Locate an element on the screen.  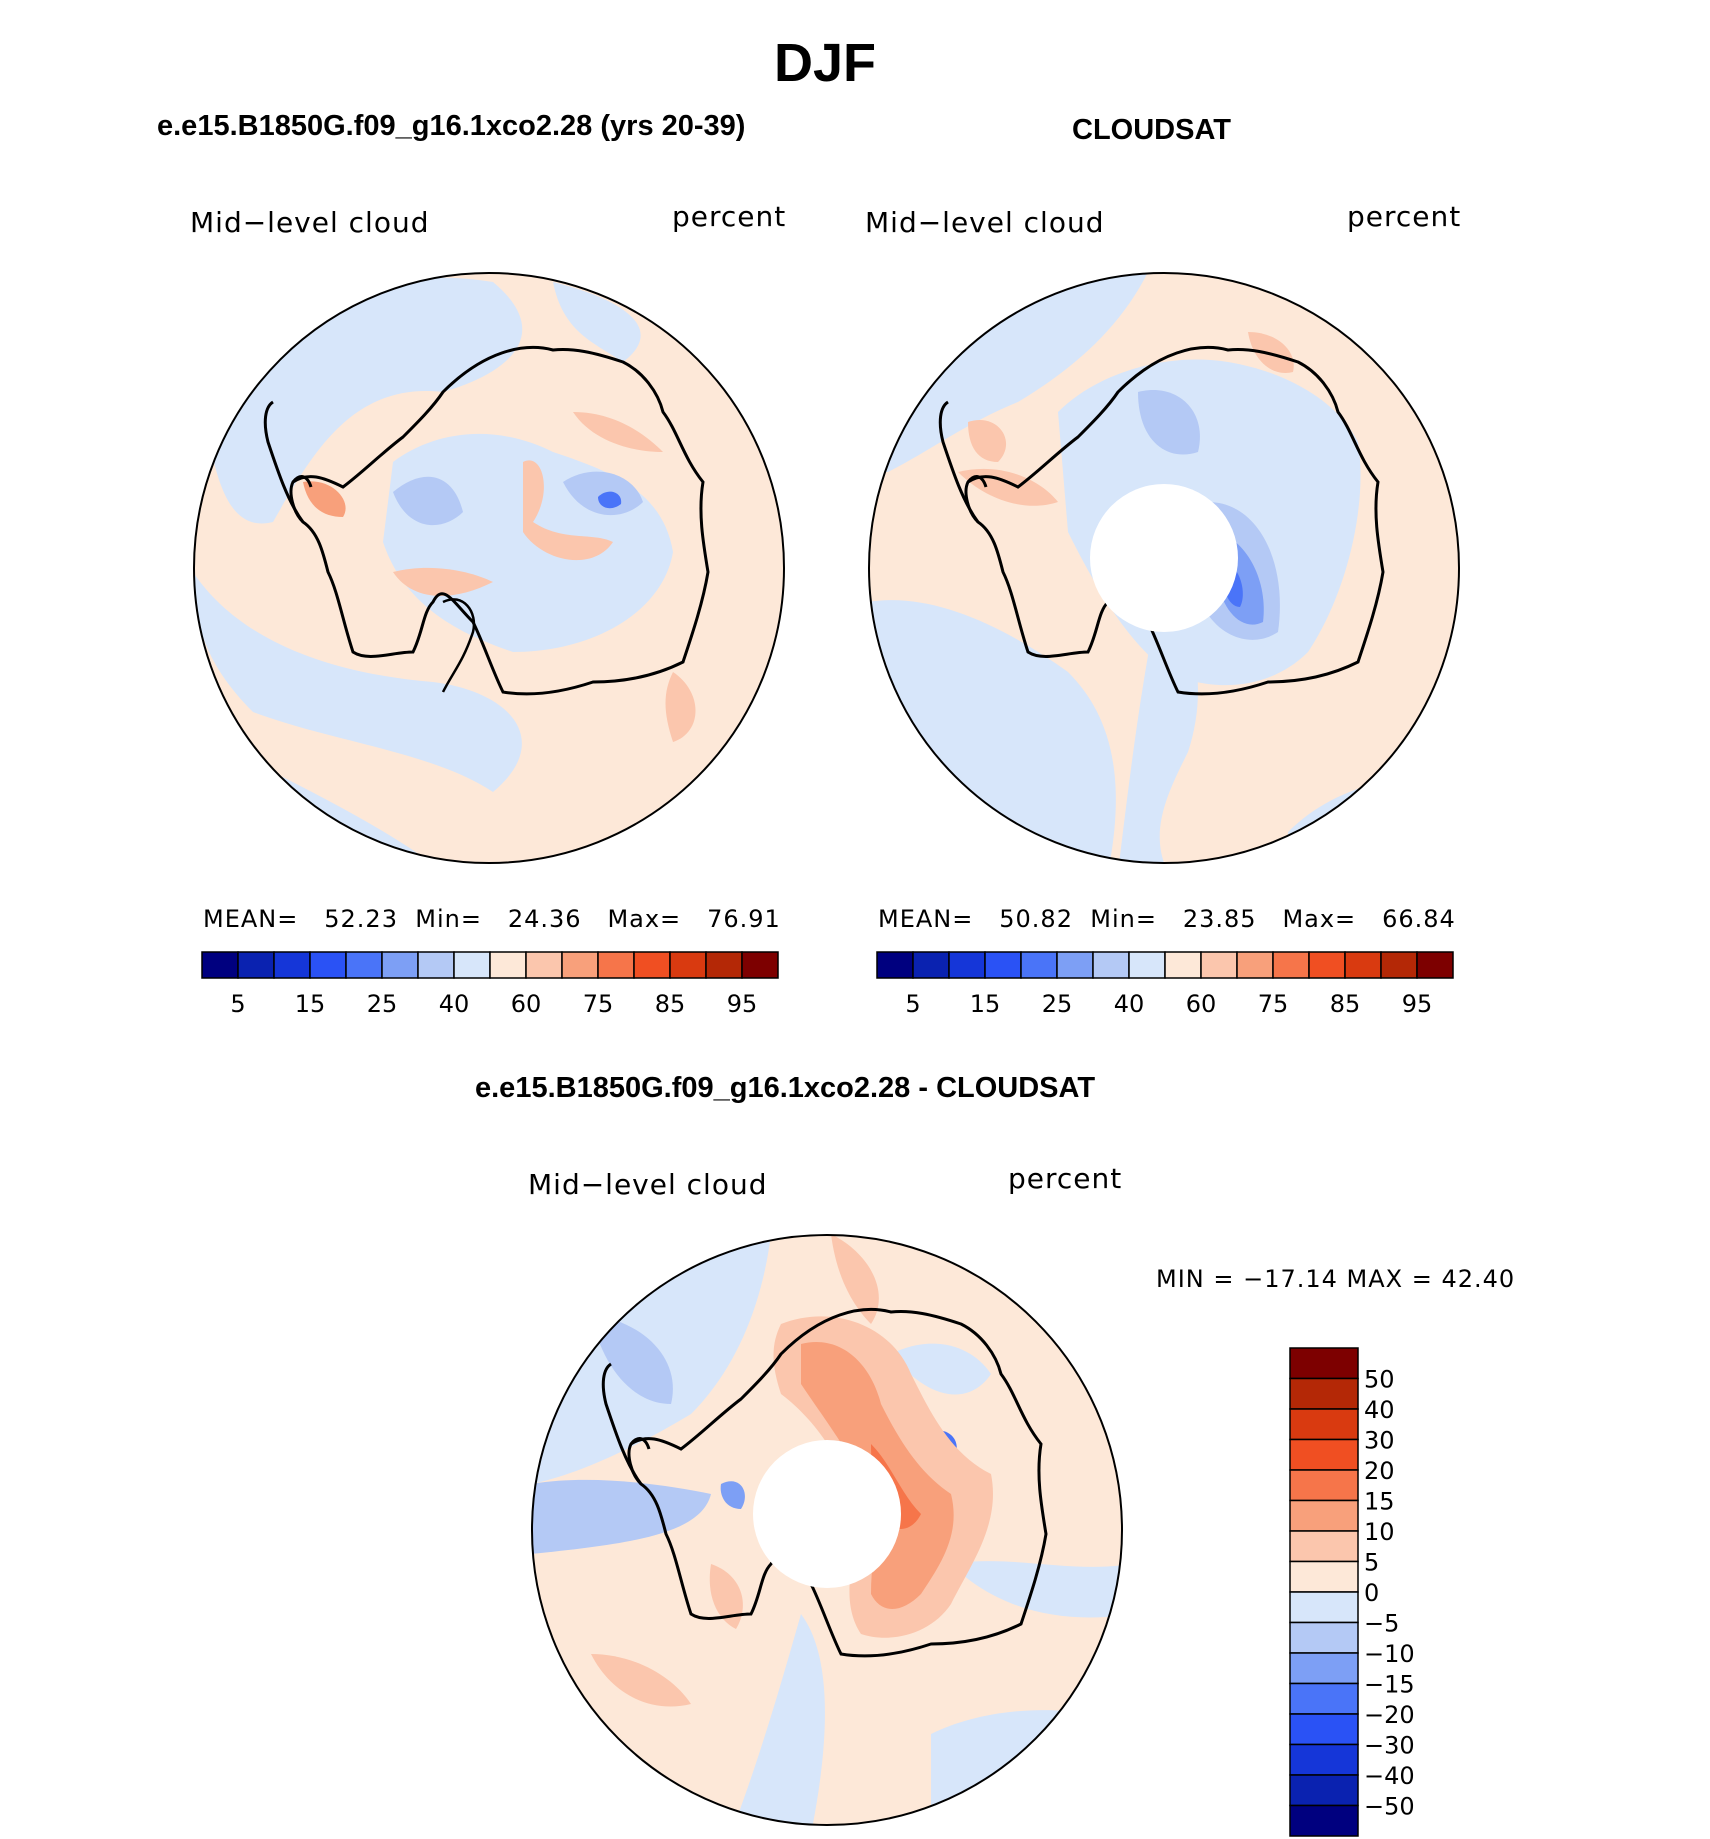
panel2-max-value: 66.84 is located at coordinates (1419, 919).